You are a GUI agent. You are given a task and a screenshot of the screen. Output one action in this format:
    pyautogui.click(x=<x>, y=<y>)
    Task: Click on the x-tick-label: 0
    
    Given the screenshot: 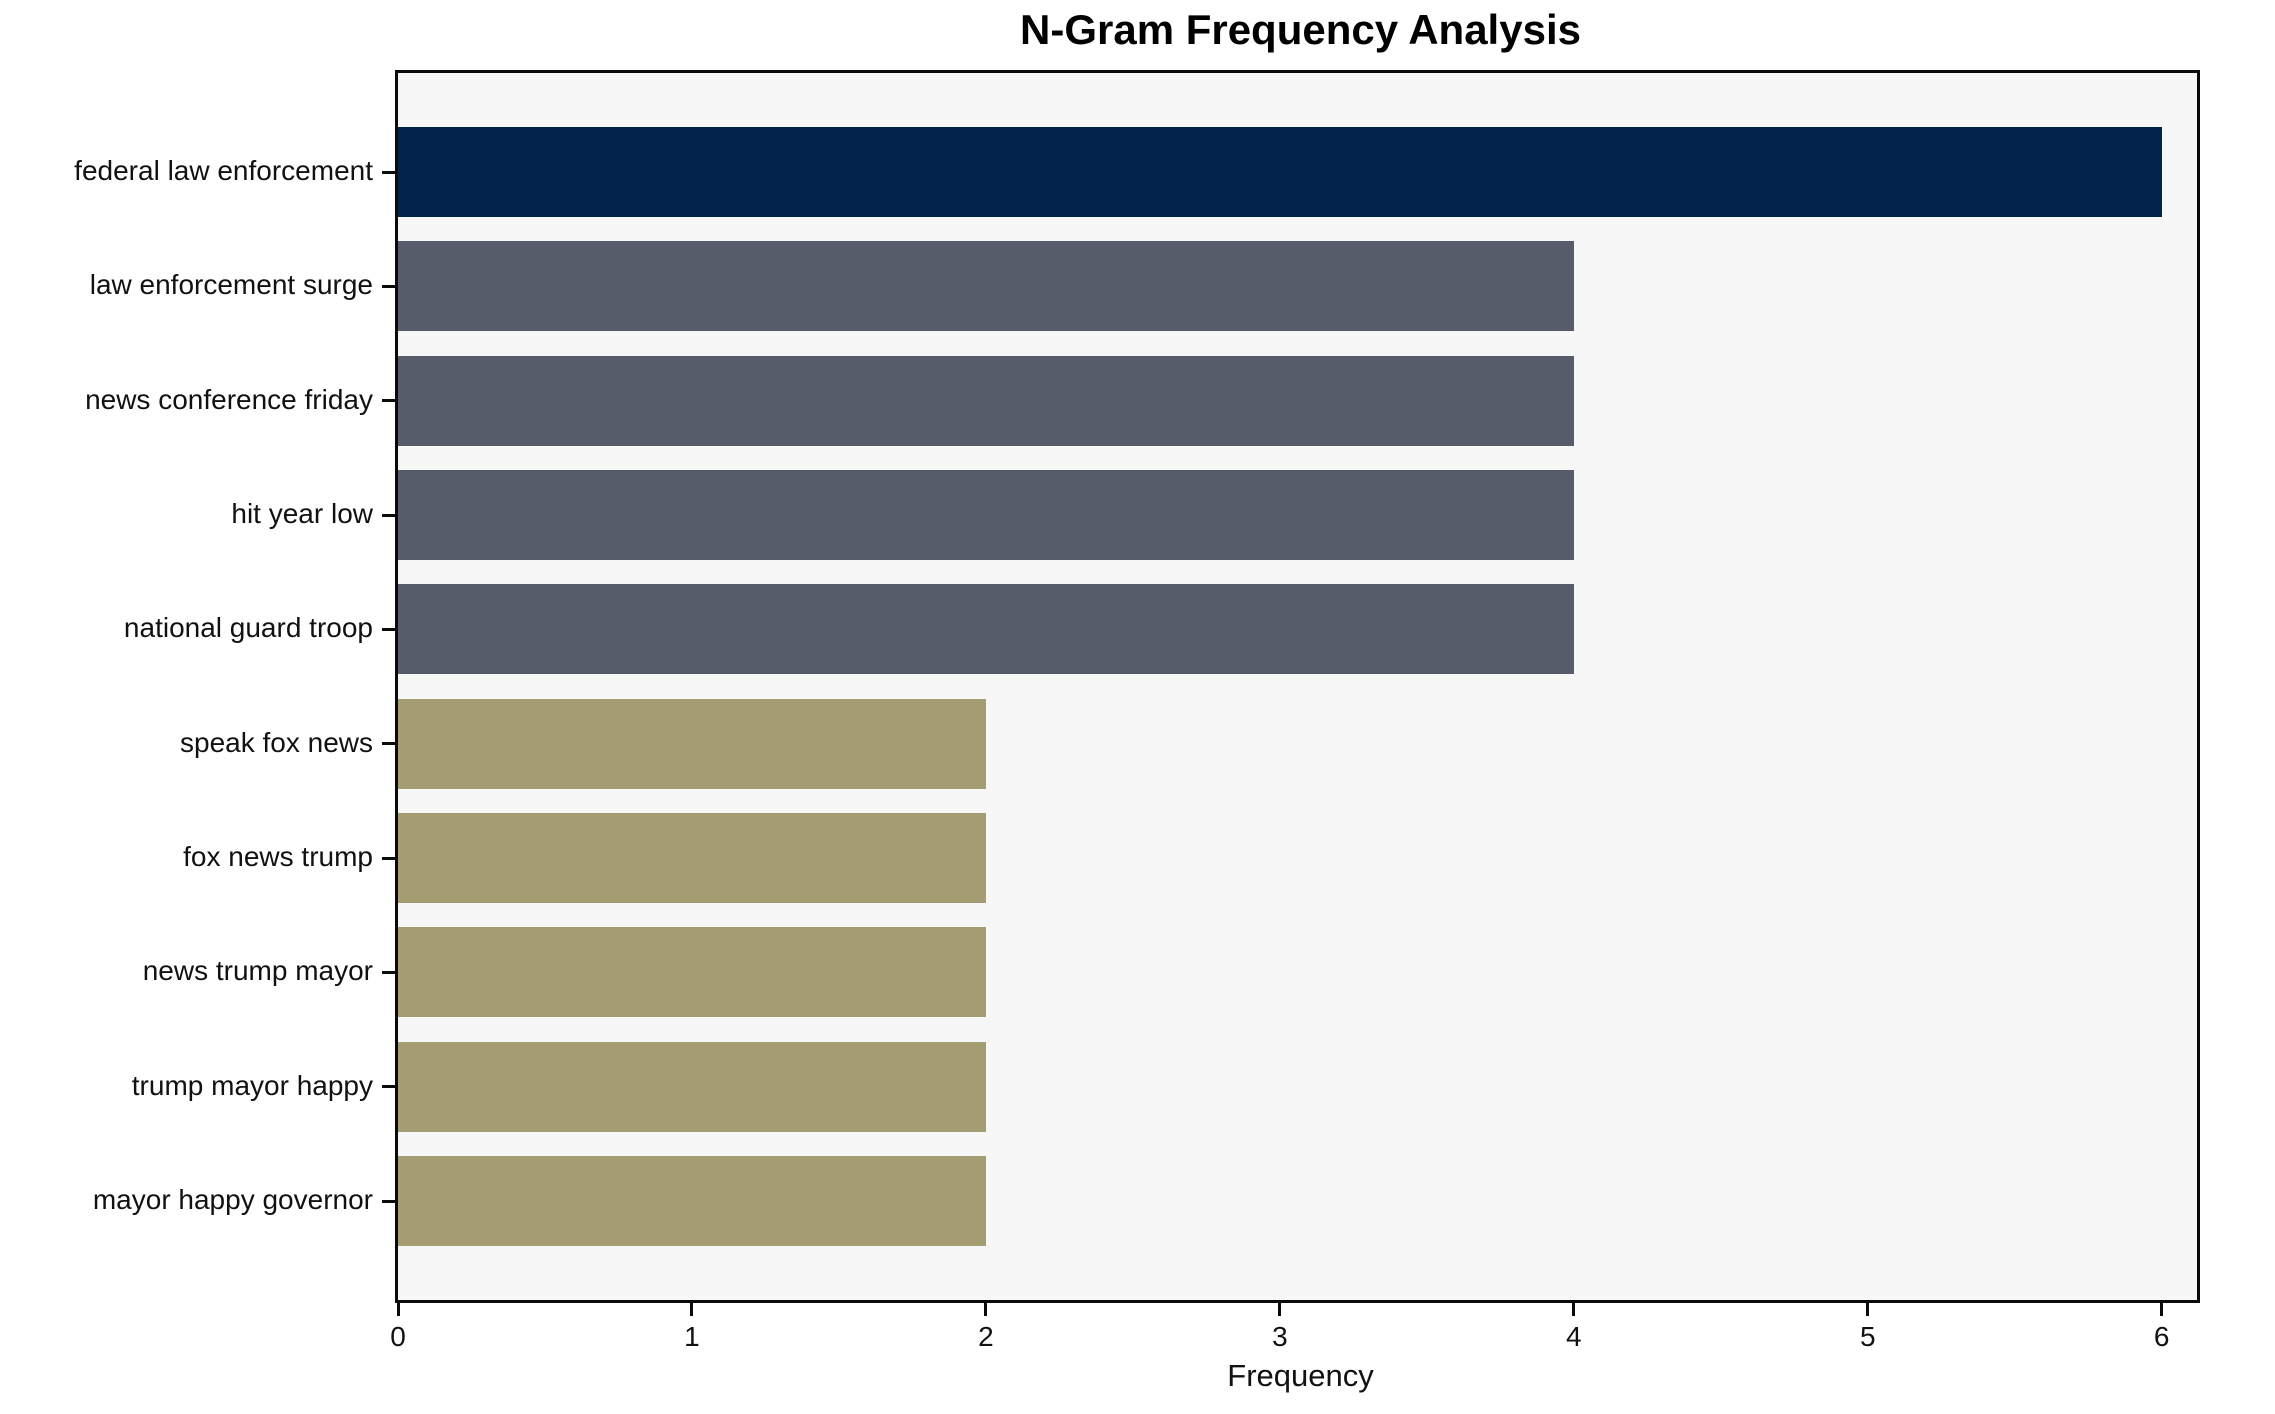 What is the action you would take?
    pyautogui.click(x=398, y=1336)
    